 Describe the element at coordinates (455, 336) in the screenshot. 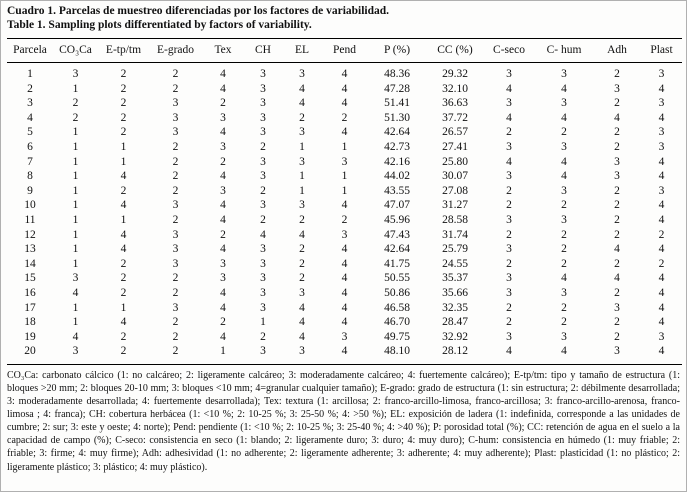

I see `table-cell: 32.92` at that location.